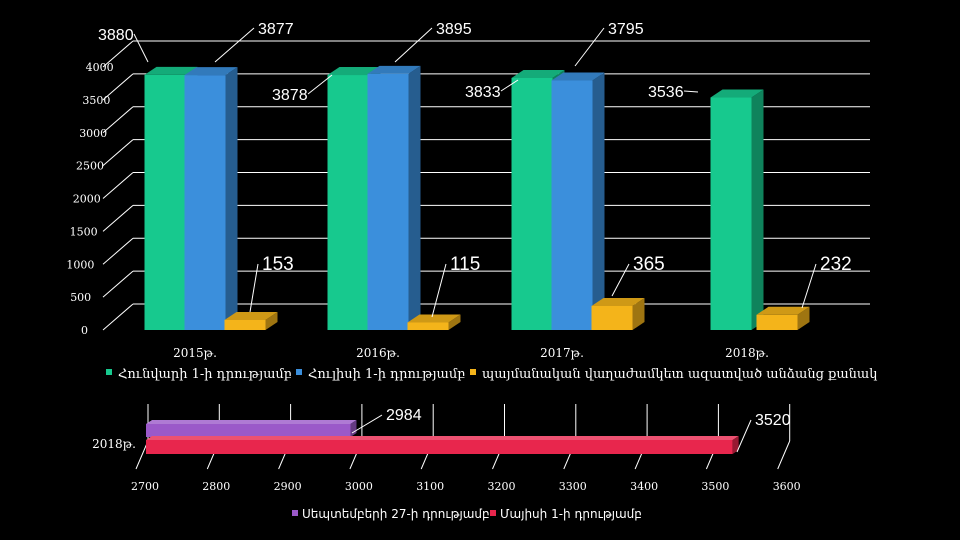 Image resolution: width=960 pixels, height=540 pixels. I want to click on data-label: 3878, so click(290, 95).